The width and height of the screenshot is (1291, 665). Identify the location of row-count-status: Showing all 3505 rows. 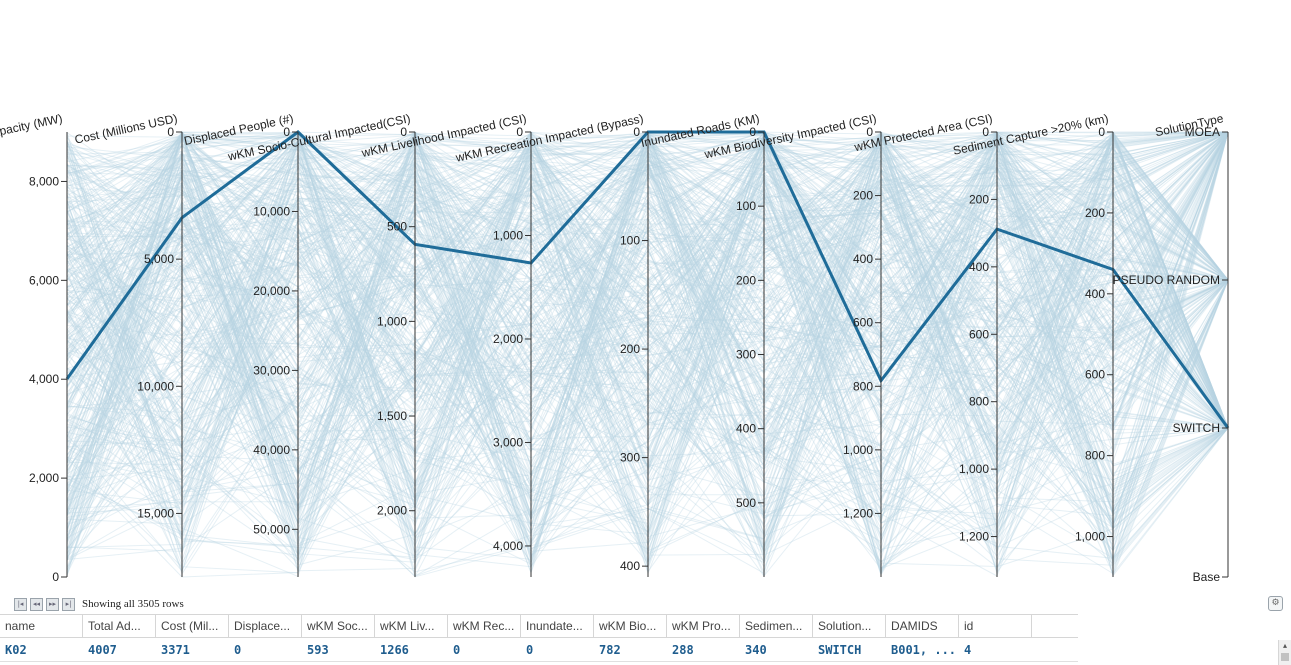
(133, 604).